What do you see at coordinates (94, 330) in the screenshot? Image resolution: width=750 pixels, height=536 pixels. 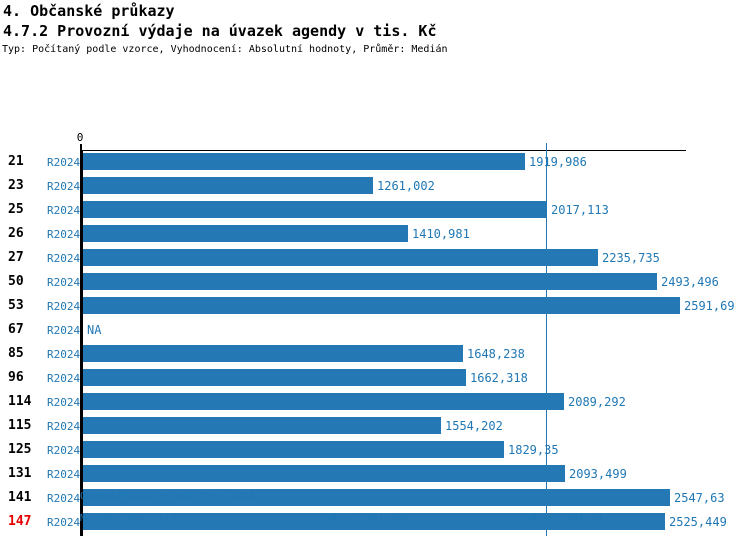 I see `missing-value-label: NA` at bounding box center [94, 330].